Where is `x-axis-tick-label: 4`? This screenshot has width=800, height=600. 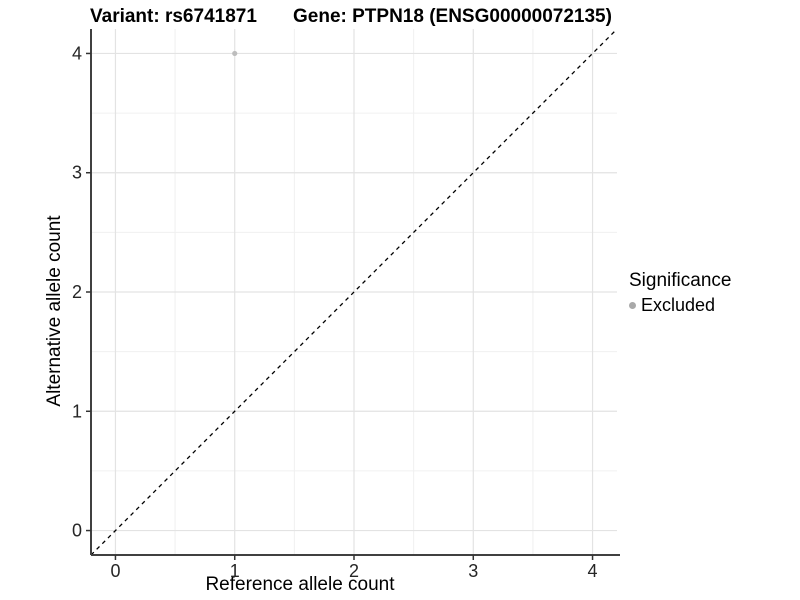 x-axis-tick-label: 4 is located at coordinates (593, 571).